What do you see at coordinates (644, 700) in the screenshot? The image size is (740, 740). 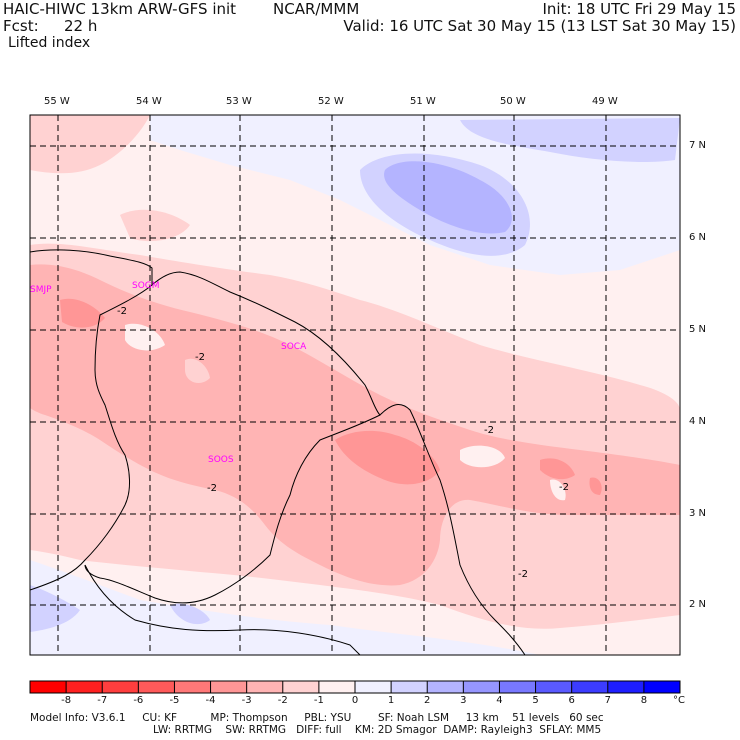 I see `colorbar-tick-label: 8` at bounding box center [644, 700].